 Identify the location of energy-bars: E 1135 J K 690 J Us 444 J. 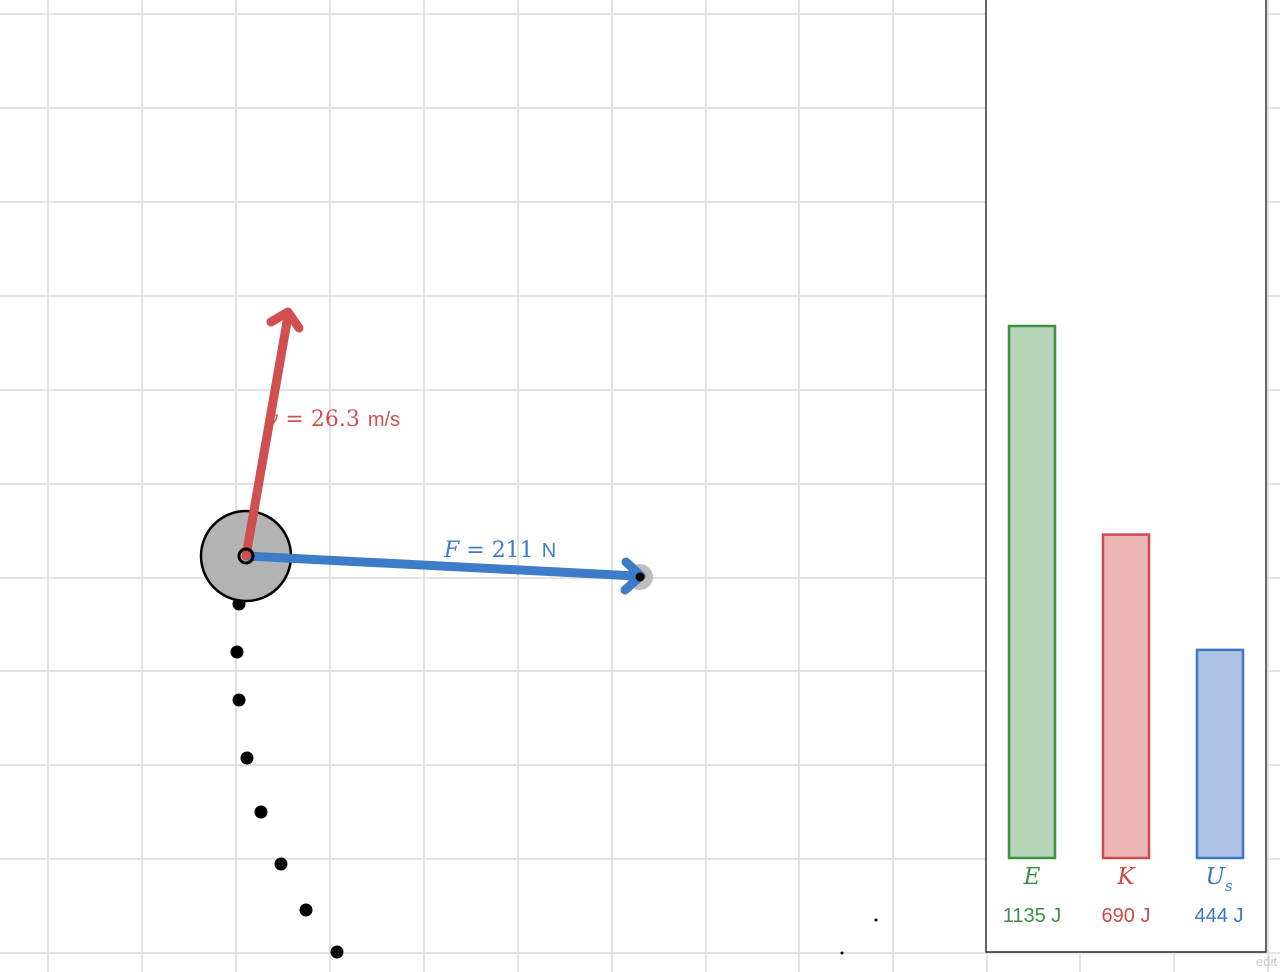
(1124, 625).